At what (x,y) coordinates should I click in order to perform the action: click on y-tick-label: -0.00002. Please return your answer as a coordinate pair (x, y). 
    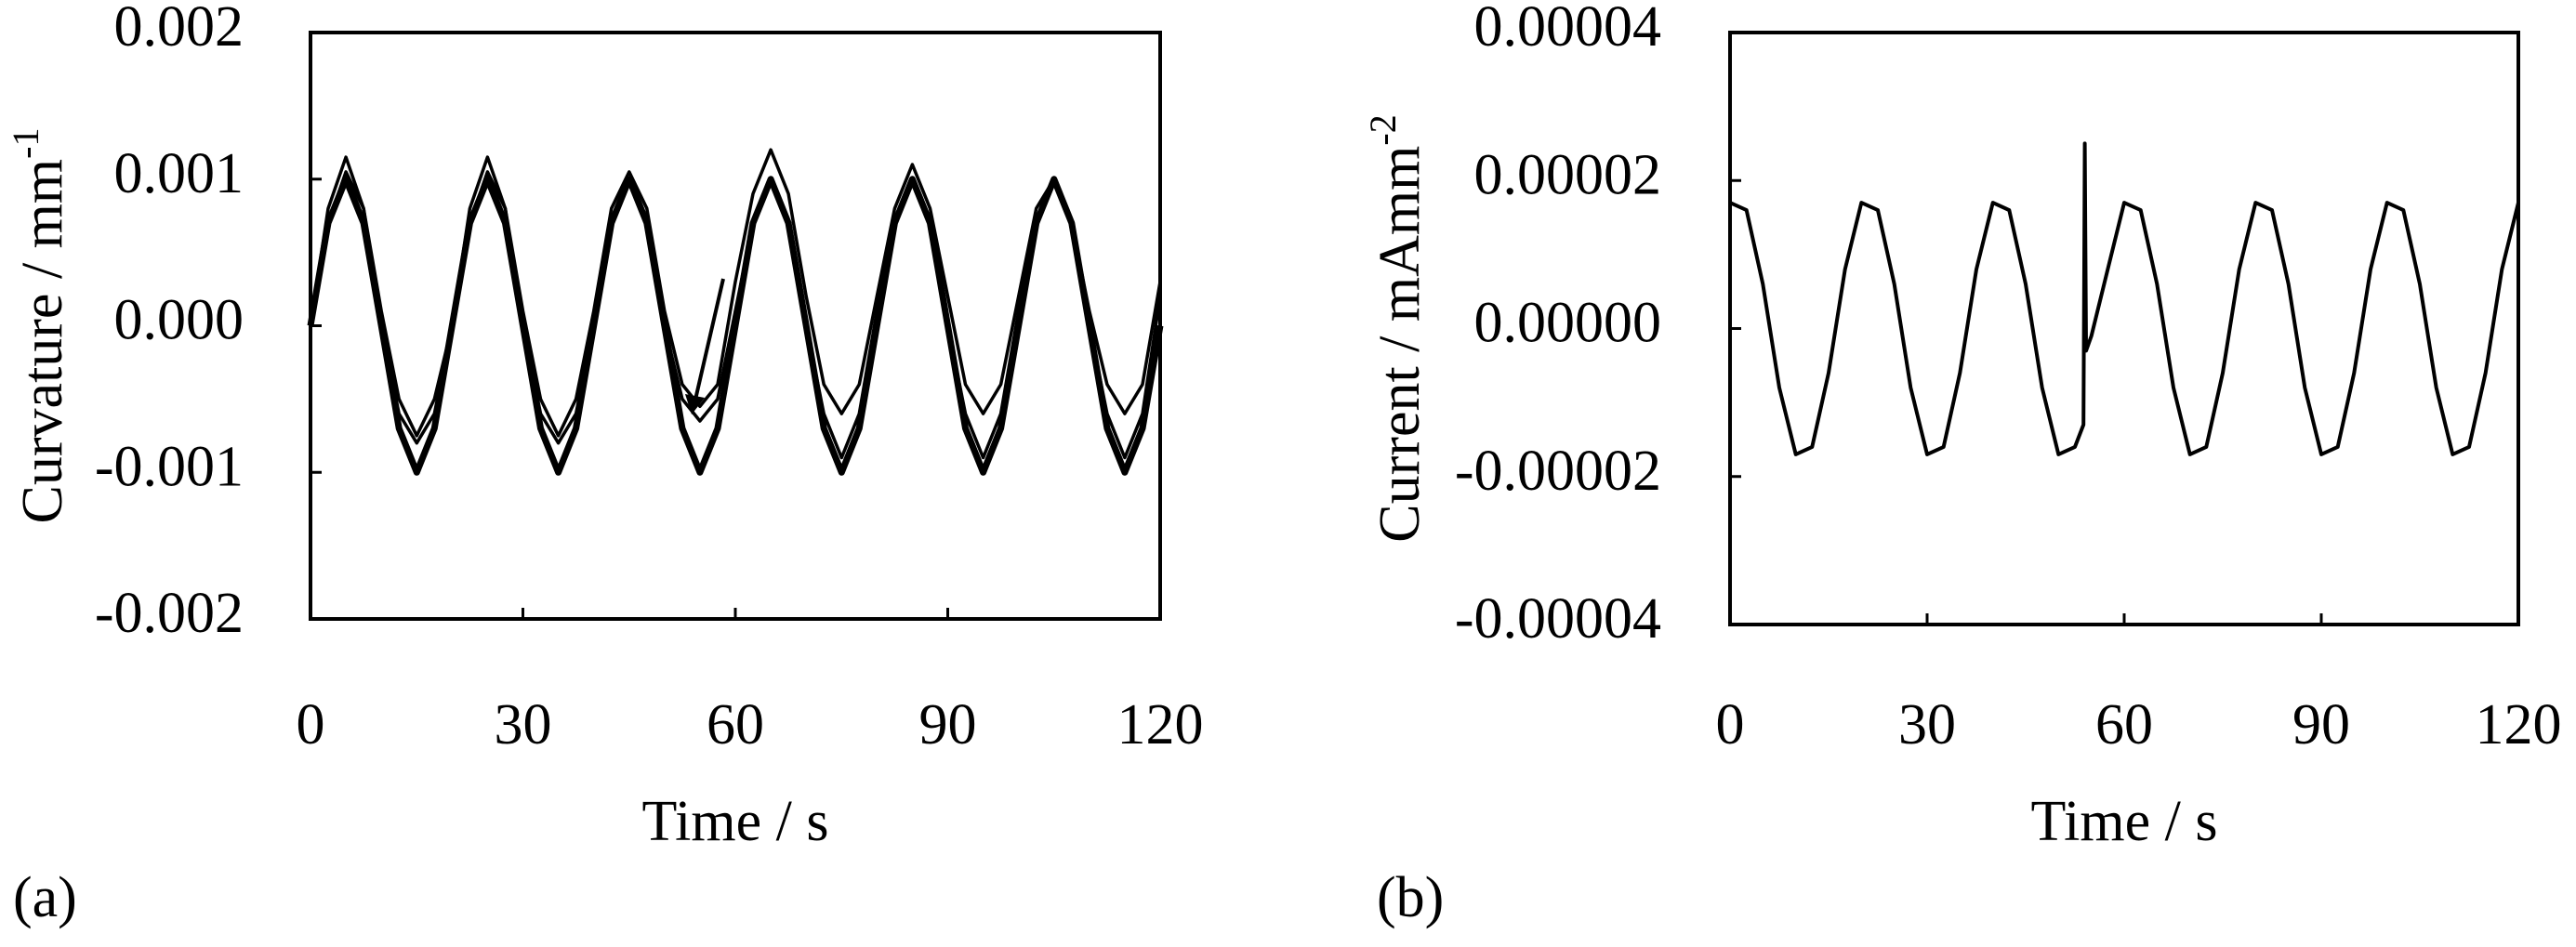
    Looking at the image, I should click on (1558, 471).